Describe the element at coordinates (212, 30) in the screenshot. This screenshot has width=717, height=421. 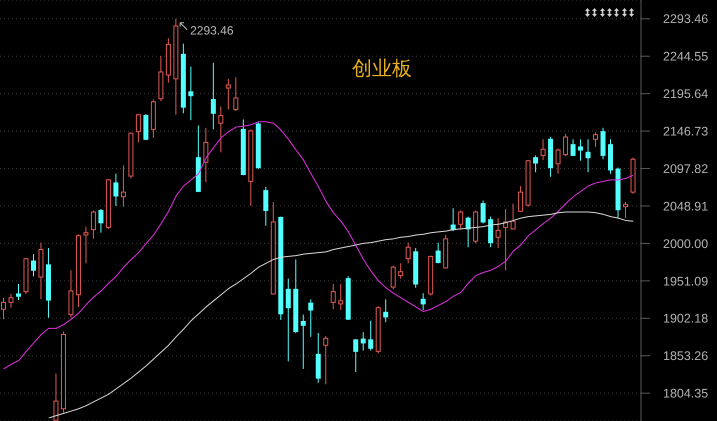
I see `annotation: 2293.46` at that location.